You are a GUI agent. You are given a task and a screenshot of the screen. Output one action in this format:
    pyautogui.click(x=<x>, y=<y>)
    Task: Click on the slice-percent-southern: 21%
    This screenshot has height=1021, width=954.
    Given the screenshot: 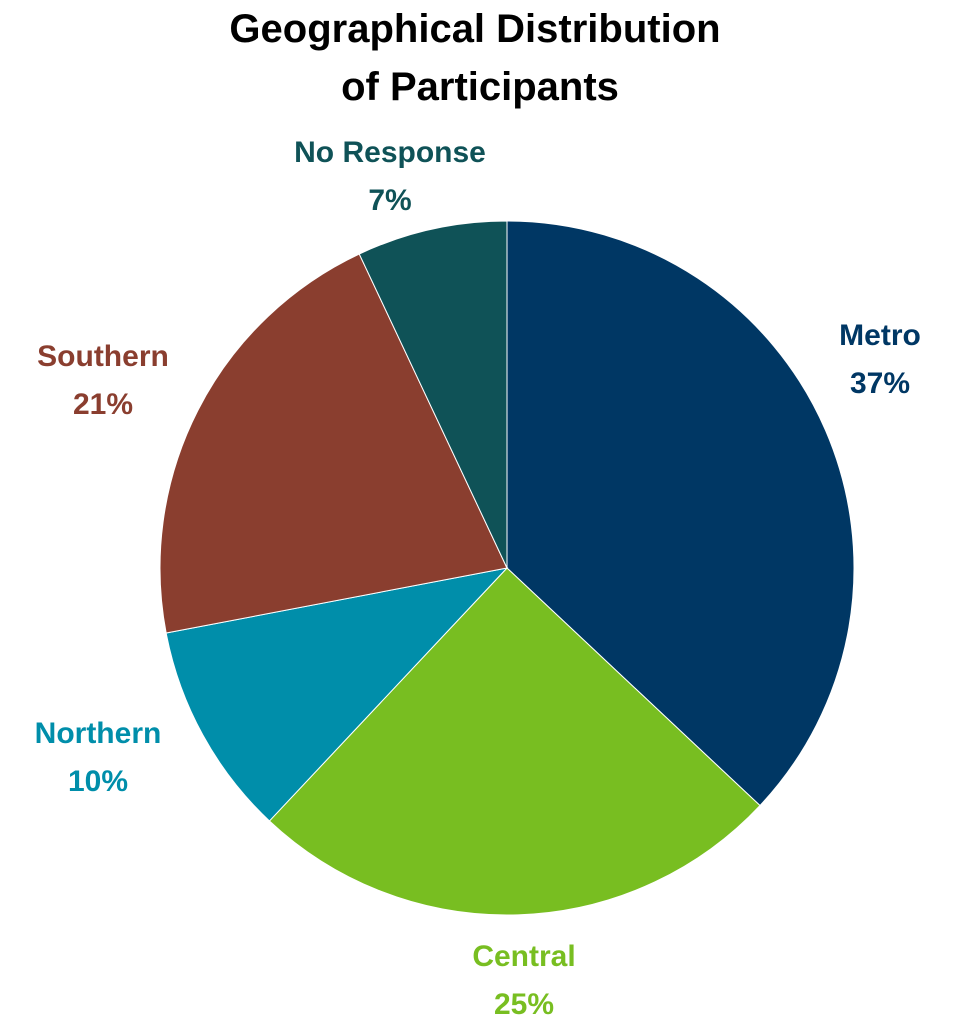 What is the action you would take?
    pyautogui.click(x=103, y=404)
    